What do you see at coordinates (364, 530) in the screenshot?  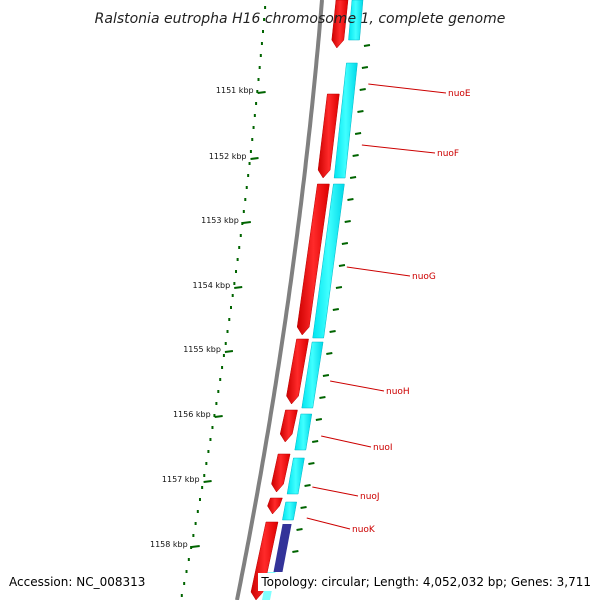 I see `gene-label-nuok: nuoK` at bounding box center [364, 530].